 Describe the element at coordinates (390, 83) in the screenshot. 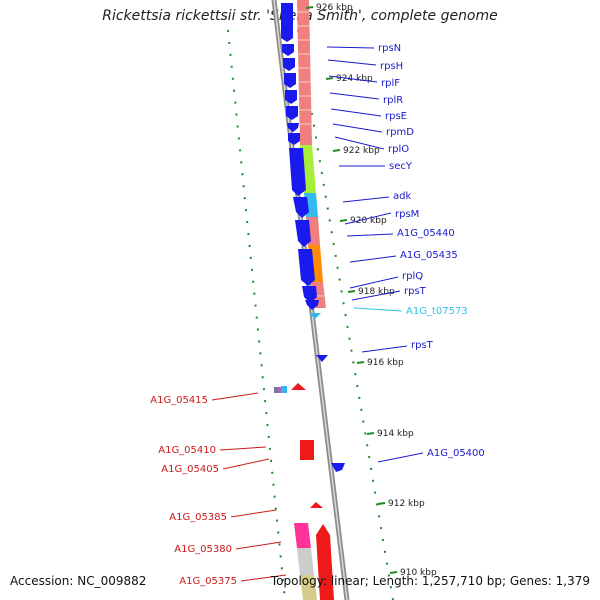

I see `gene-label: rplF` at that location.